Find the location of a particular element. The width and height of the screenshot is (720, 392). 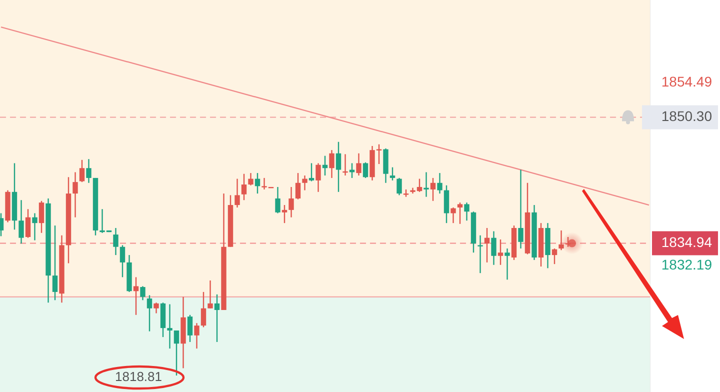

ref-line-label: 1850.30 is located at coordinates (686, 116).